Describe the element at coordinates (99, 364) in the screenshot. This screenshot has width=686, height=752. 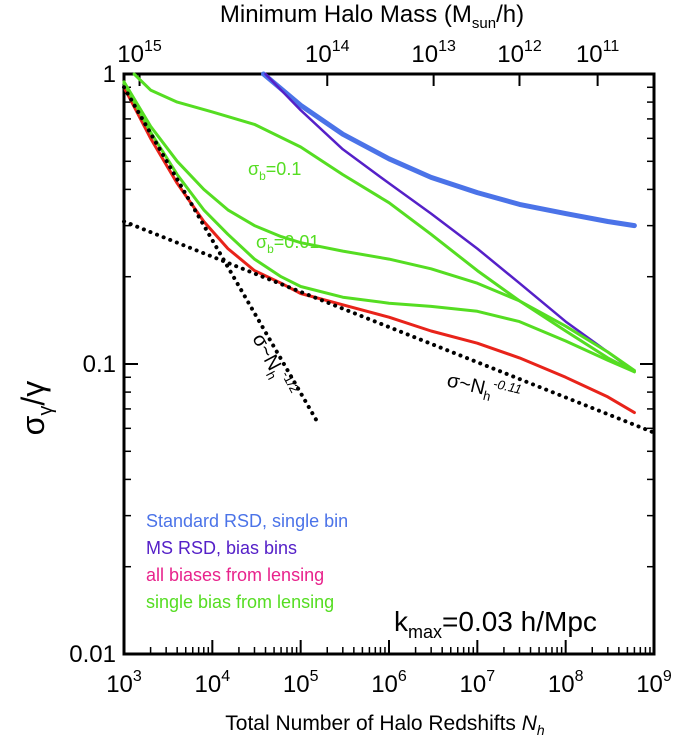
I see `y-tick-label: 0.1` at that location.